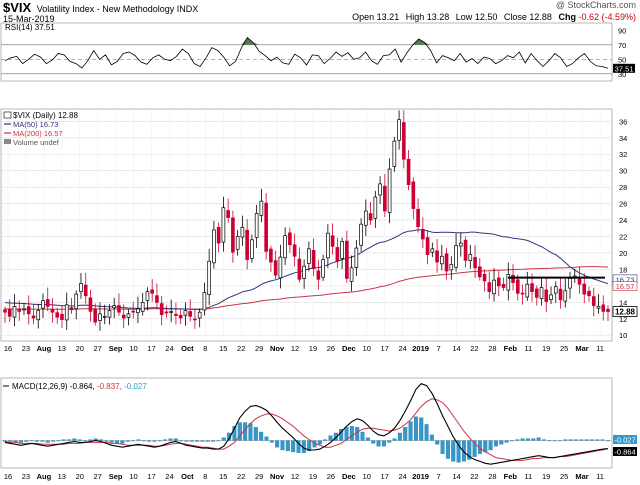 This screenshot has width=640, height=485. What do you see at coordinates (313, 348) in the screenshot?
I see `price-date-label: 19` at bounding box center [313, 348].